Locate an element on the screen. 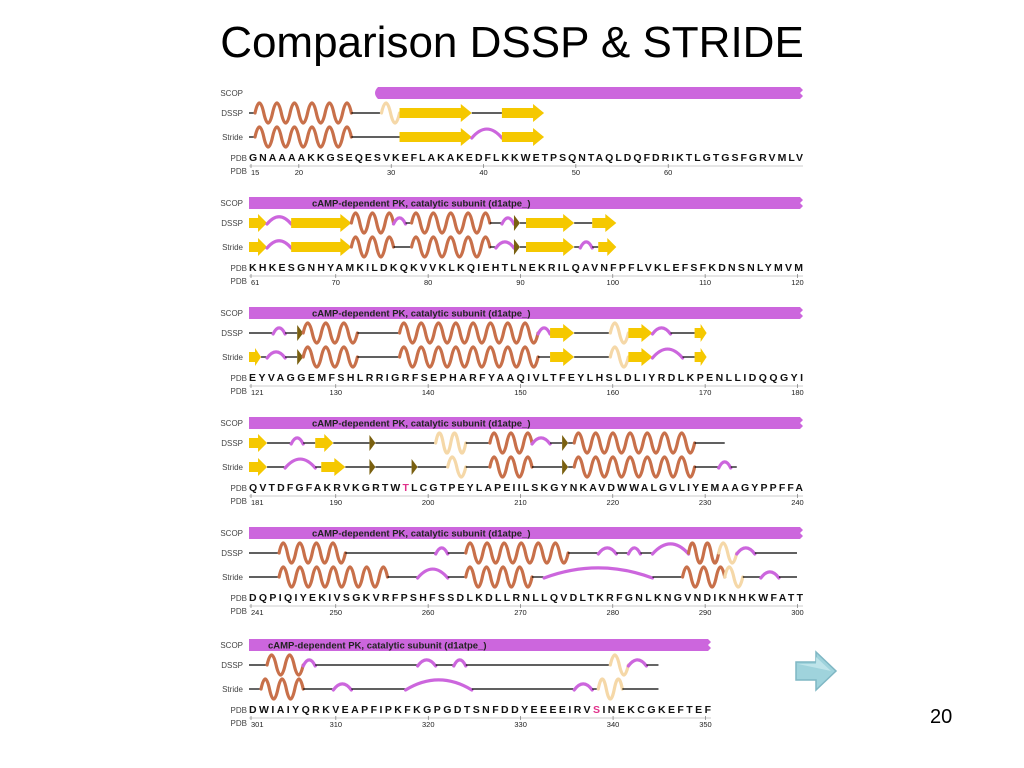  residue-number: 121 is located at coordinates (257, 392).